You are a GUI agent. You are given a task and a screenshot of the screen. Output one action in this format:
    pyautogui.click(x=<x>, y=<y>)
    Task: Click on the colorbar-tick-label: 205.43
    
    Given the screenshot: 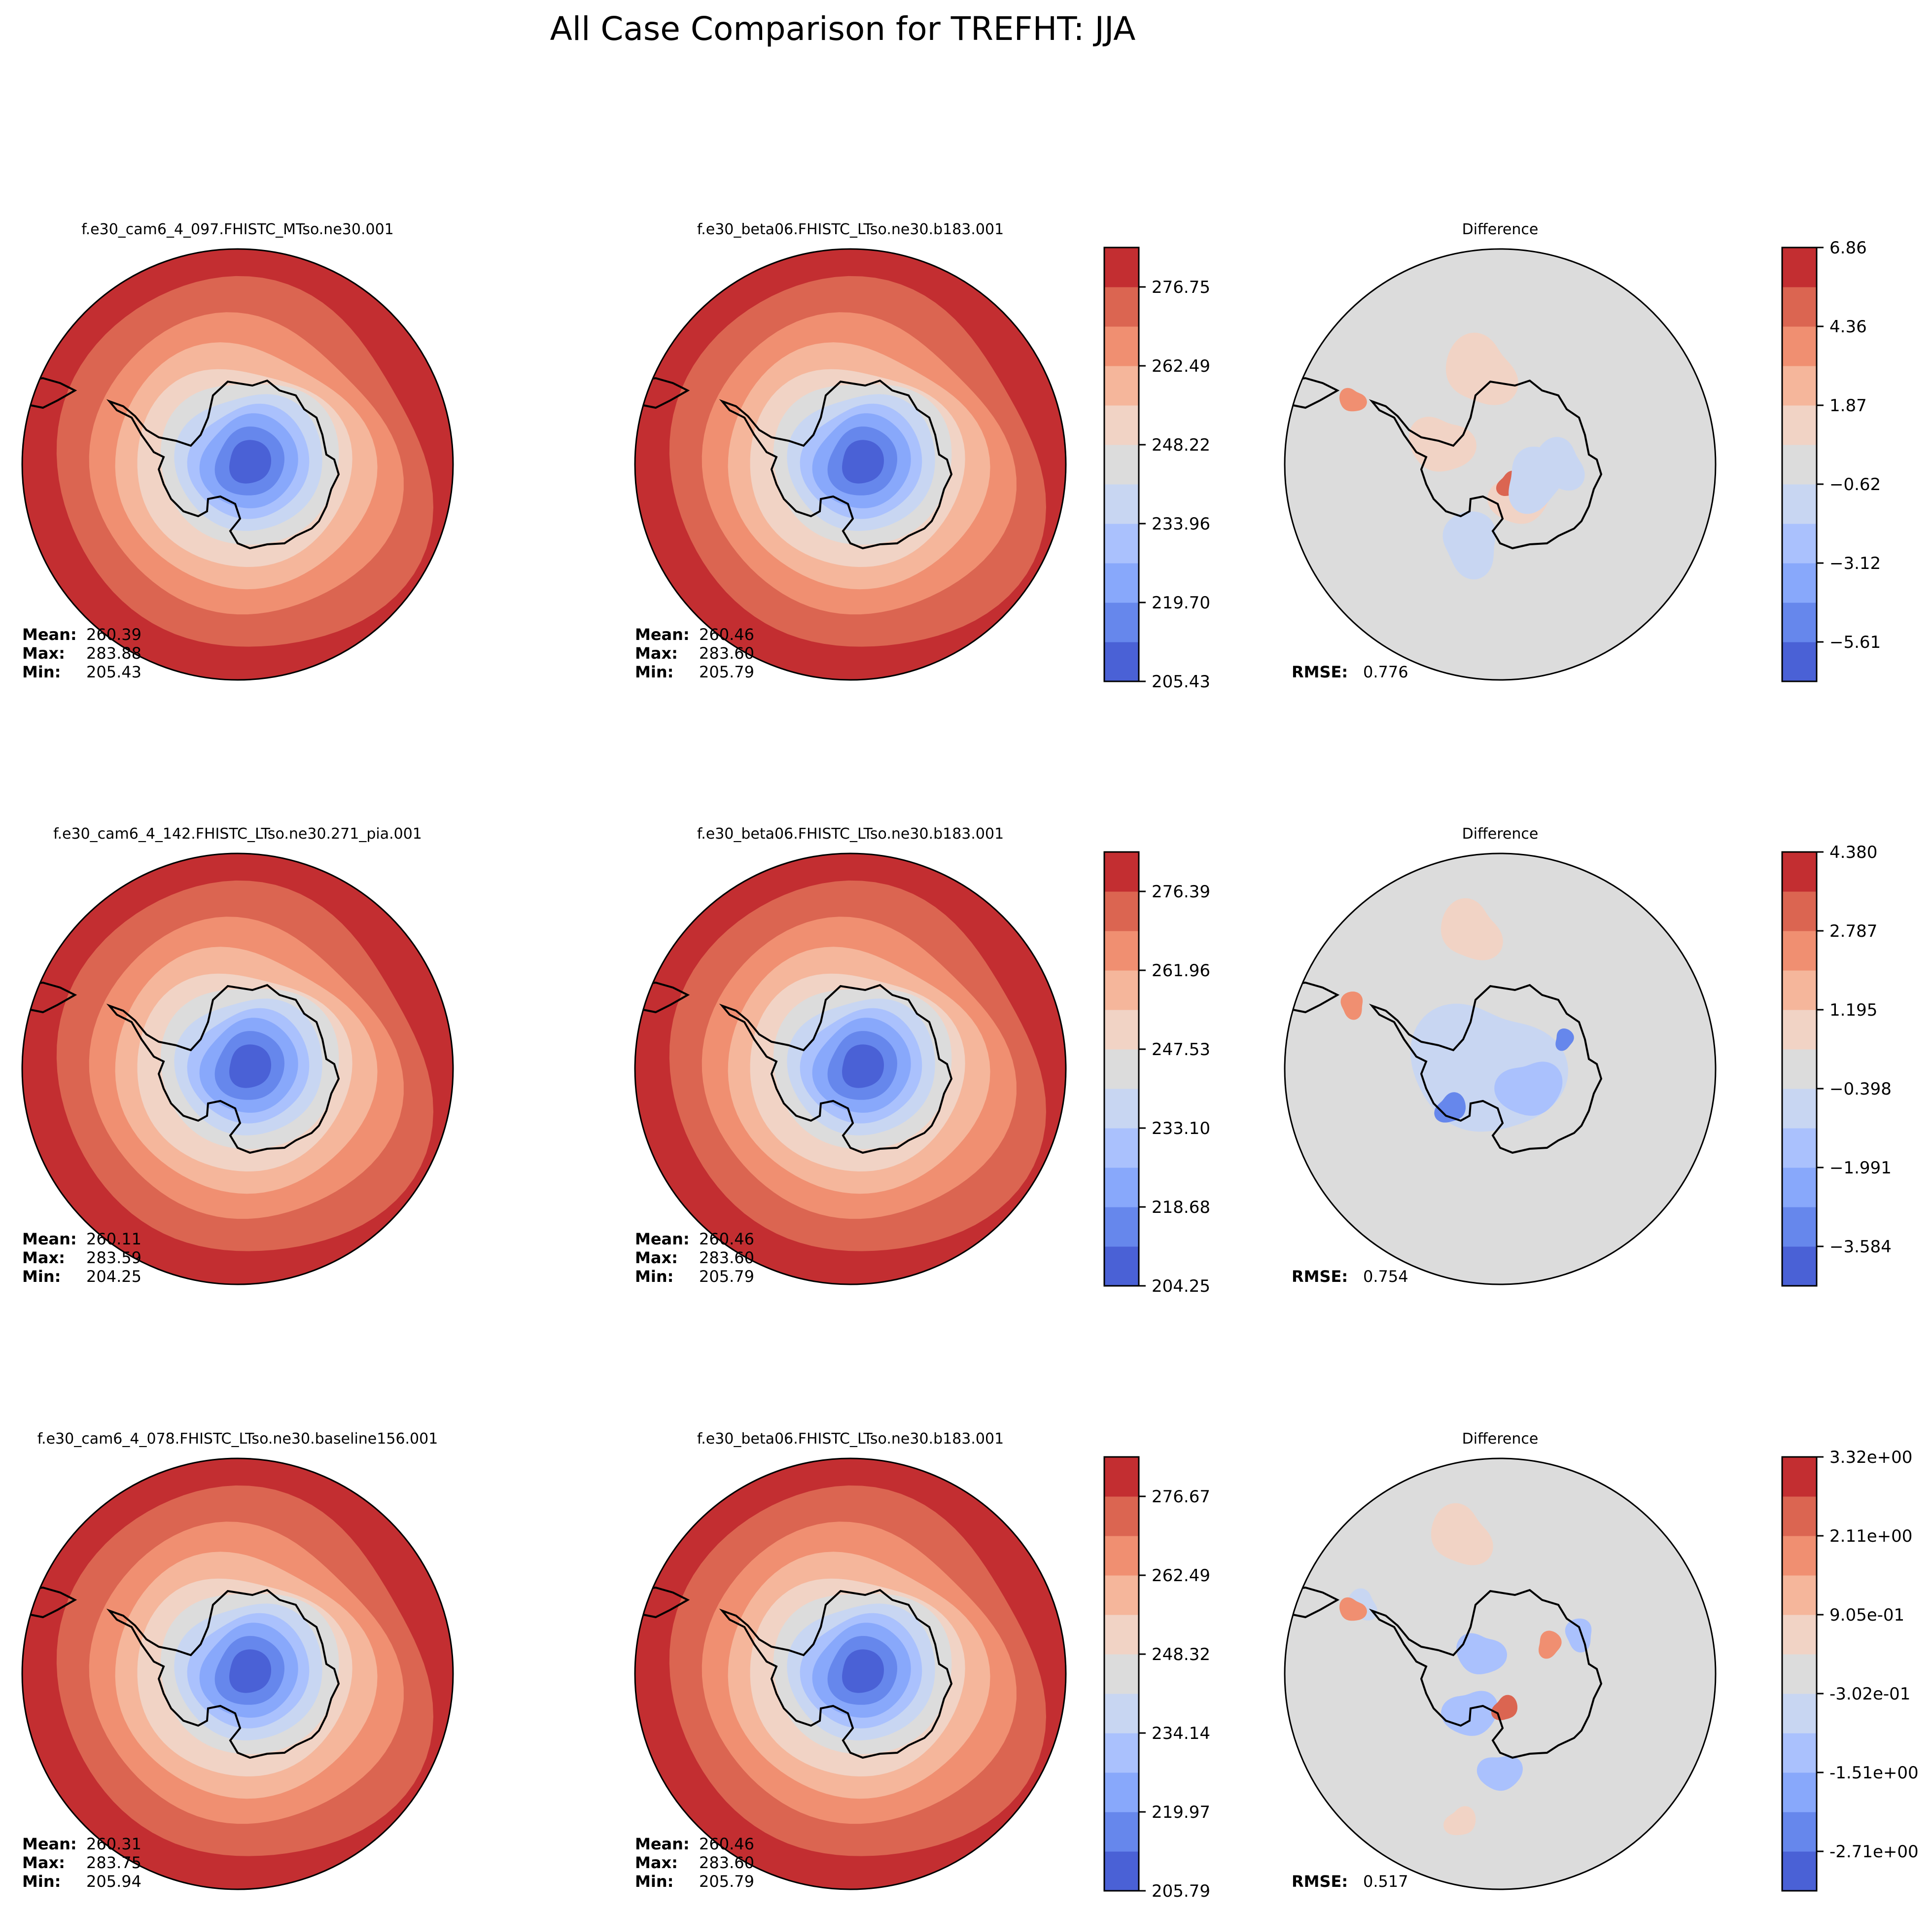 What is the action you would take?
    pyautogui.click(x=1181, y=682)
    